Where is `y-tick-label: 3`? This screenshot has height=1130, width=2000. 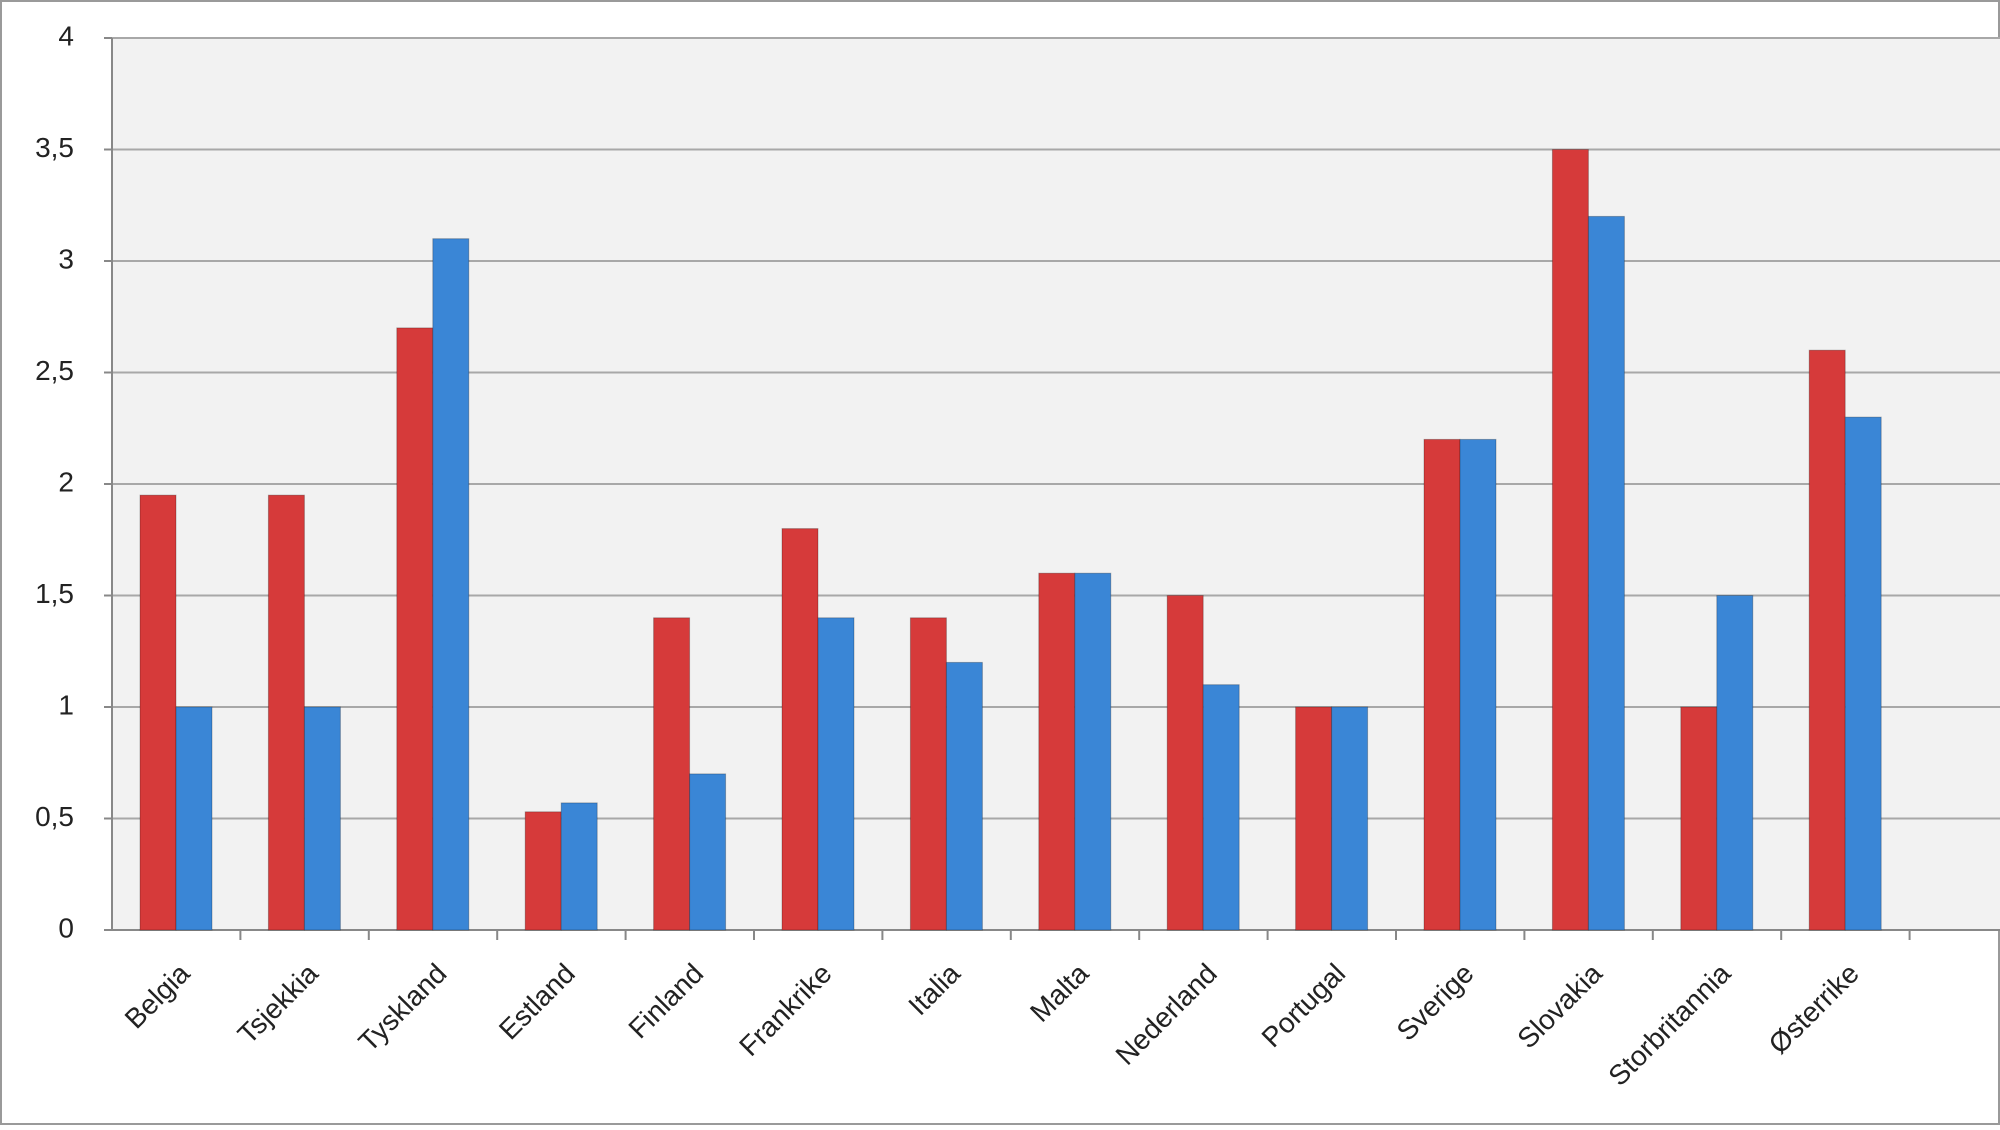 y-tick-label: 3 is located at coordinates (66, 258).